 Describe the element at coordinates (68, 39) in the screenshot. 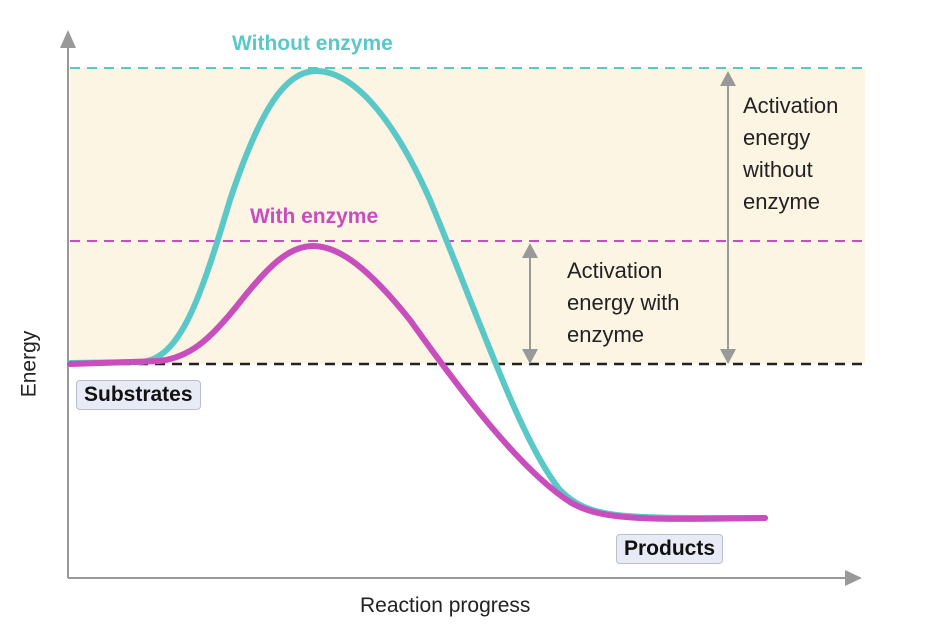

I see `y-axis-arrow-icon` at that location.